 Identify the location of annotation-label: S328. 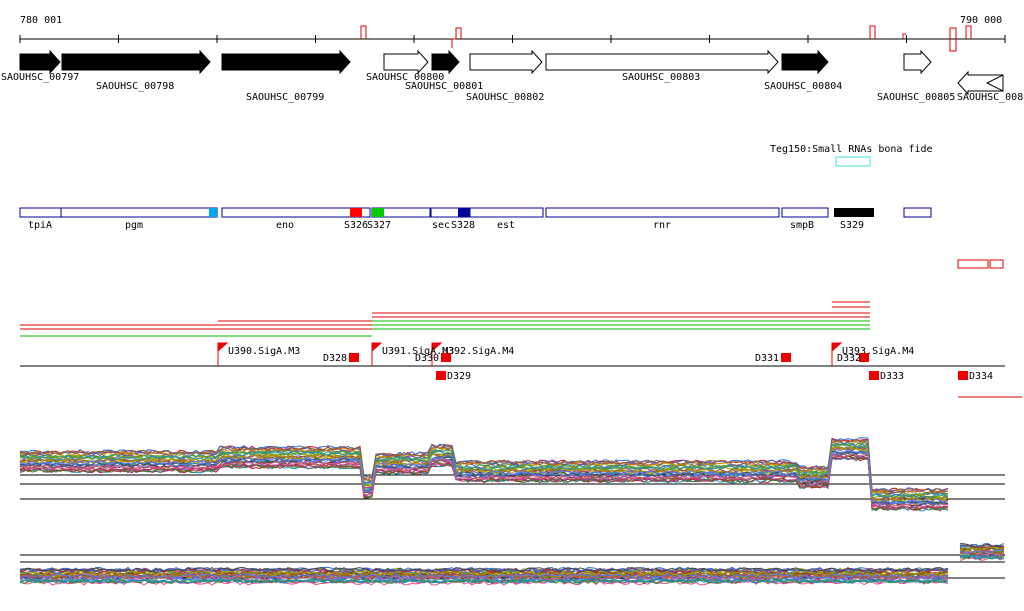
(463, 225).